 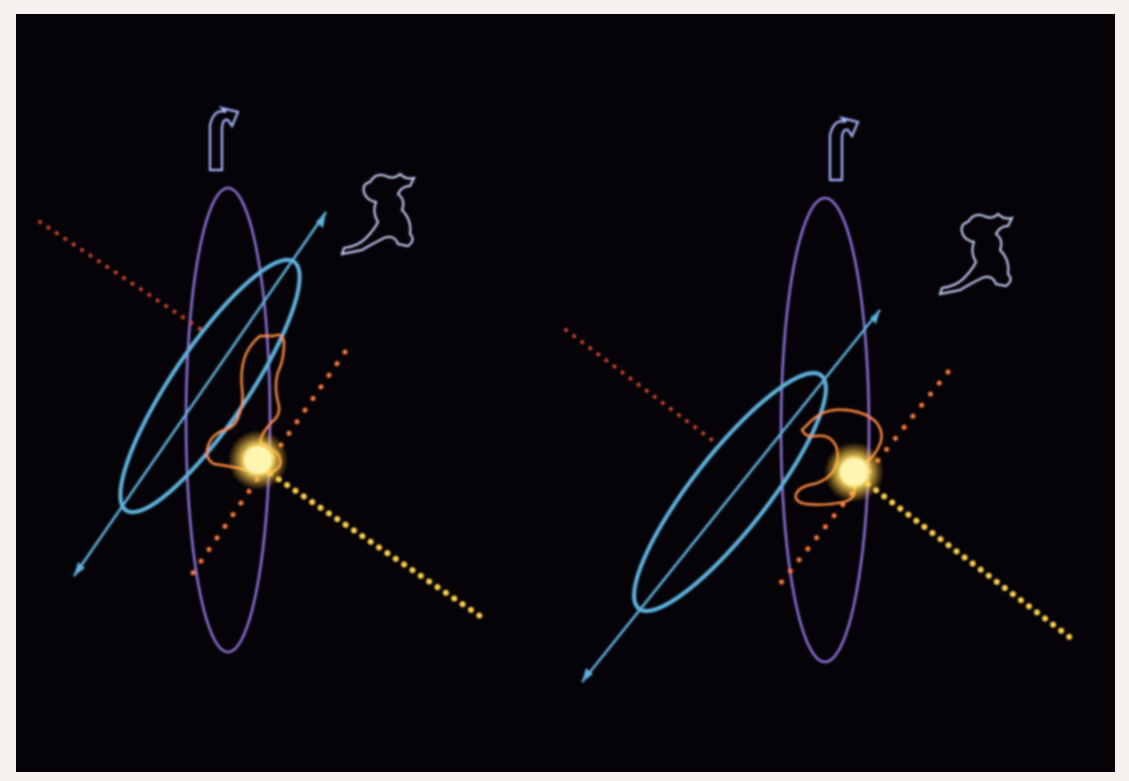 What do you see at coordinates (838, 457) in the screenshot?
I see `sagittarius-figure-icon` at bounding box center [838, 457].